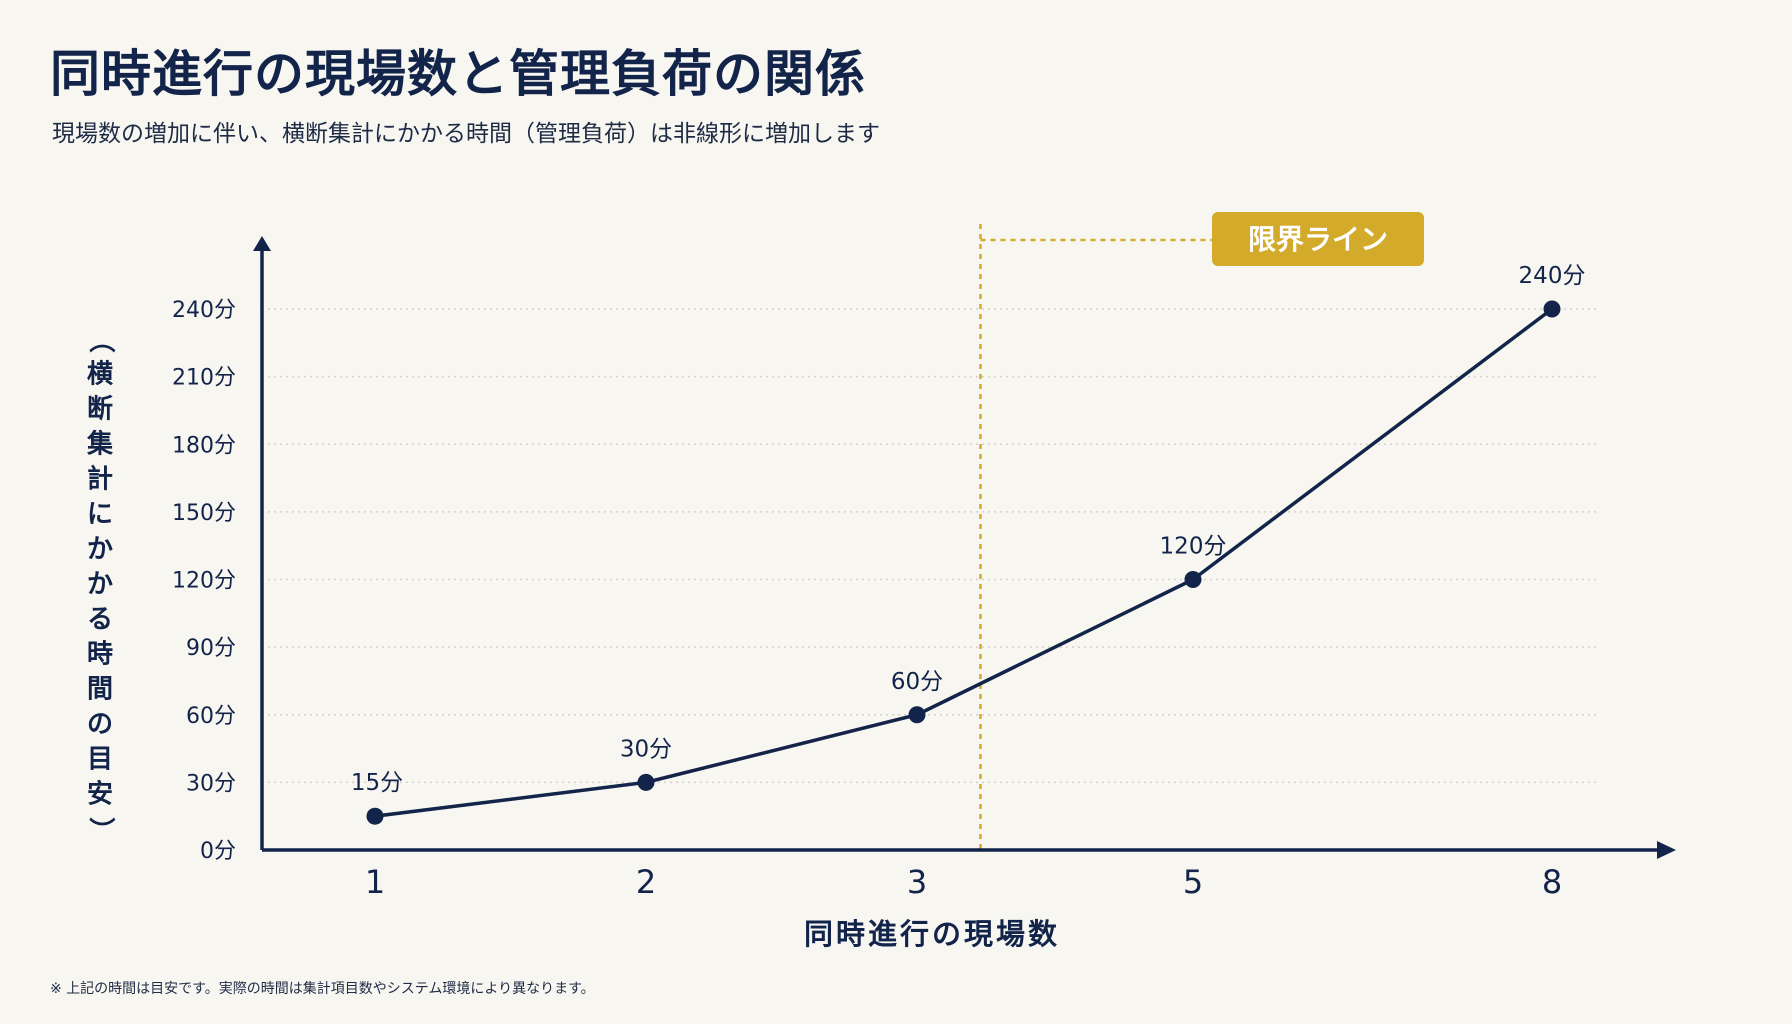 The height and width of the screenshot is (1024, 1792). Describe the element at coordinates (1552, 882) in the screenshot. I see `x-tick-label: 8` at that location.